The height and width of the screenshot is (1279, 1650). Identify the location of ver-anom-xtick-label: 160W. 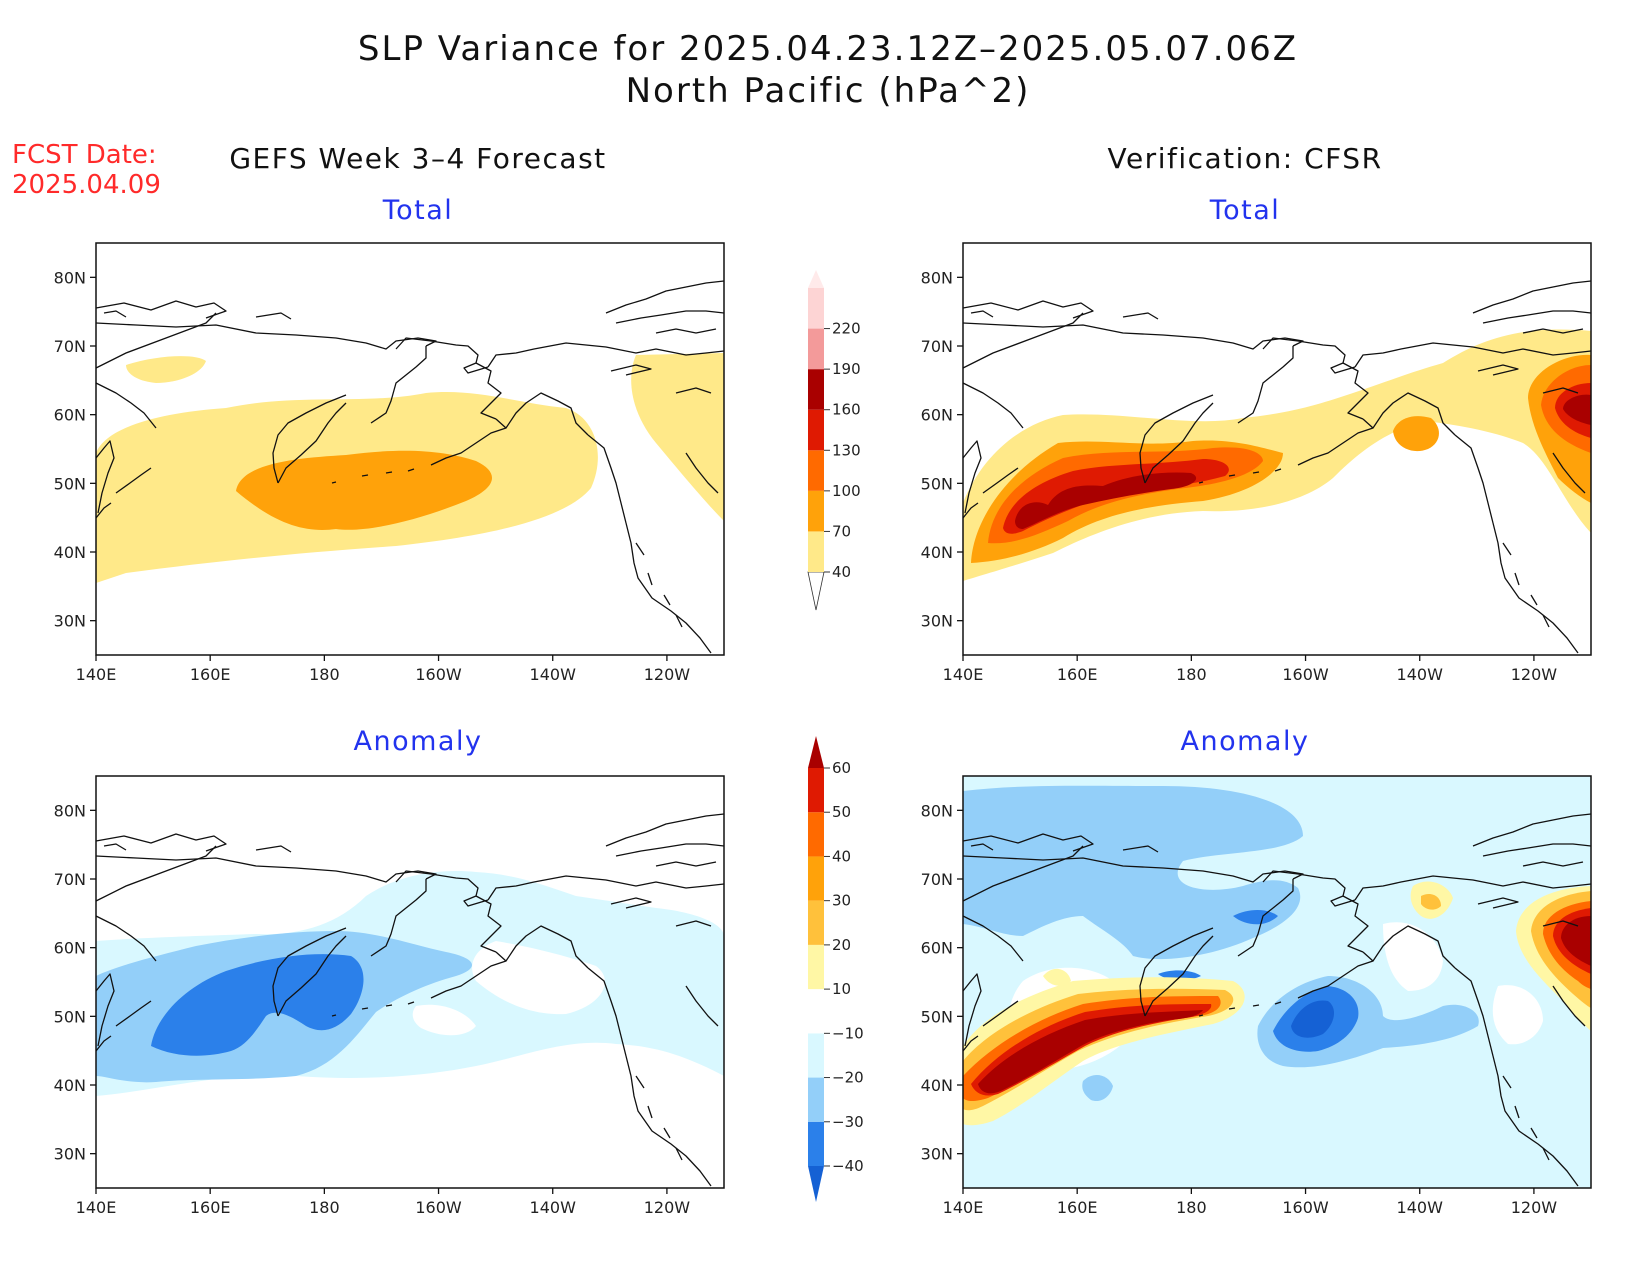
(1305, 1207).